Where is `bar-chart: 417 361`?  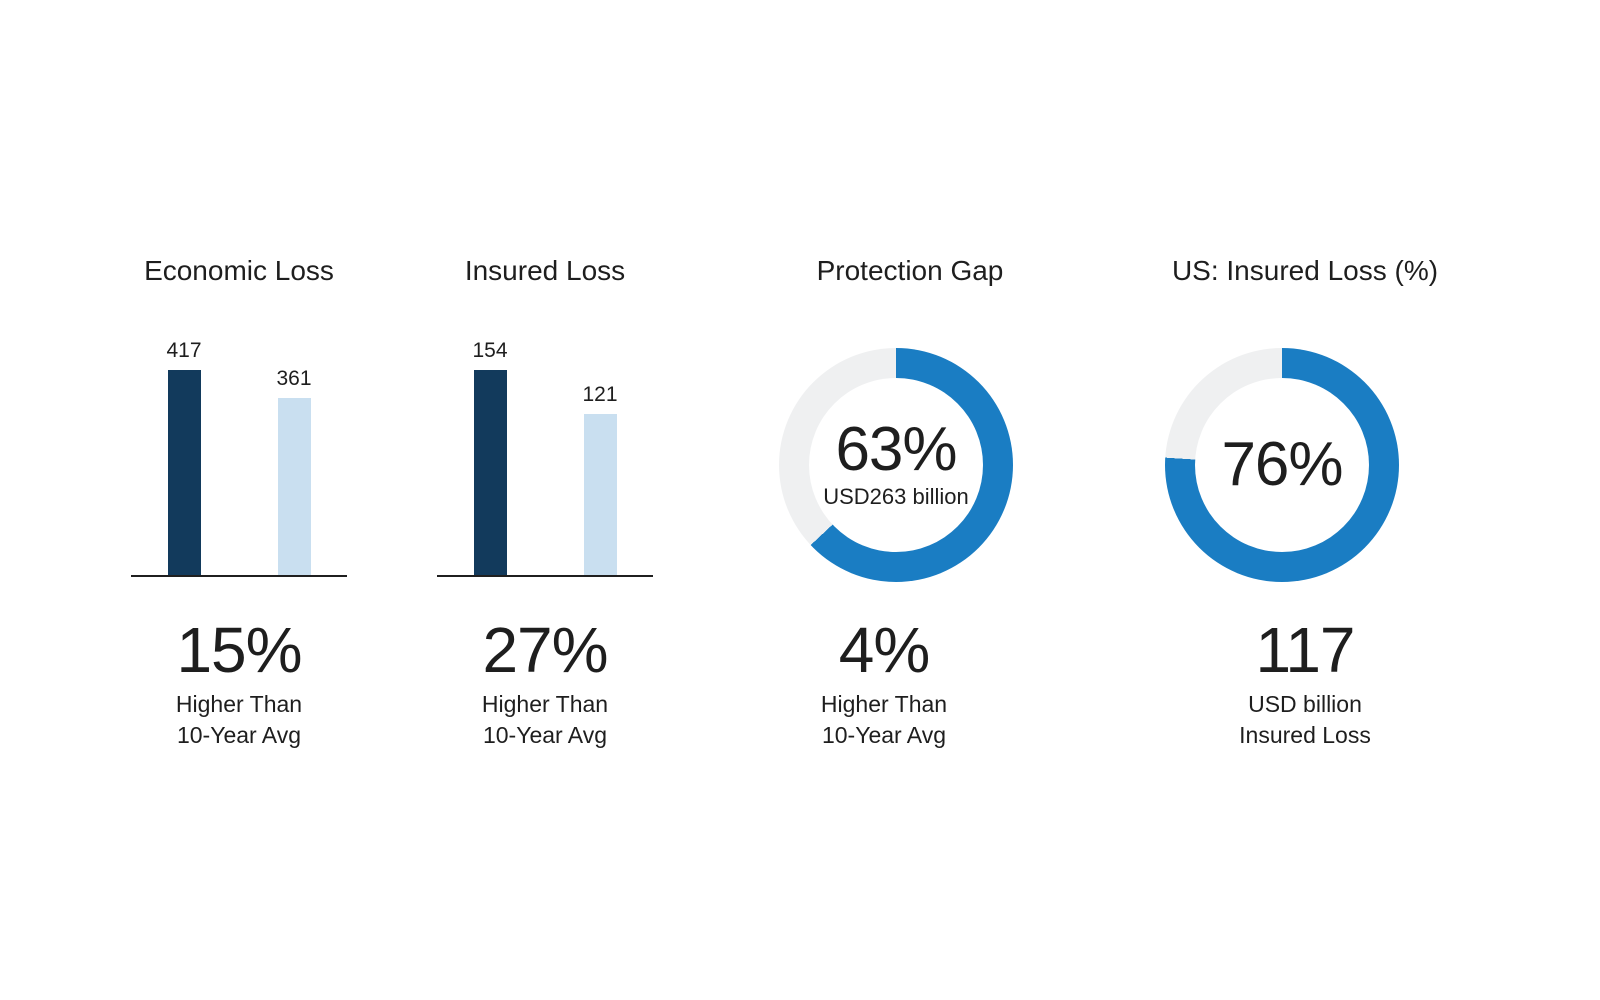 bar-chart: 417 361 is located at coordinates (239, 432).